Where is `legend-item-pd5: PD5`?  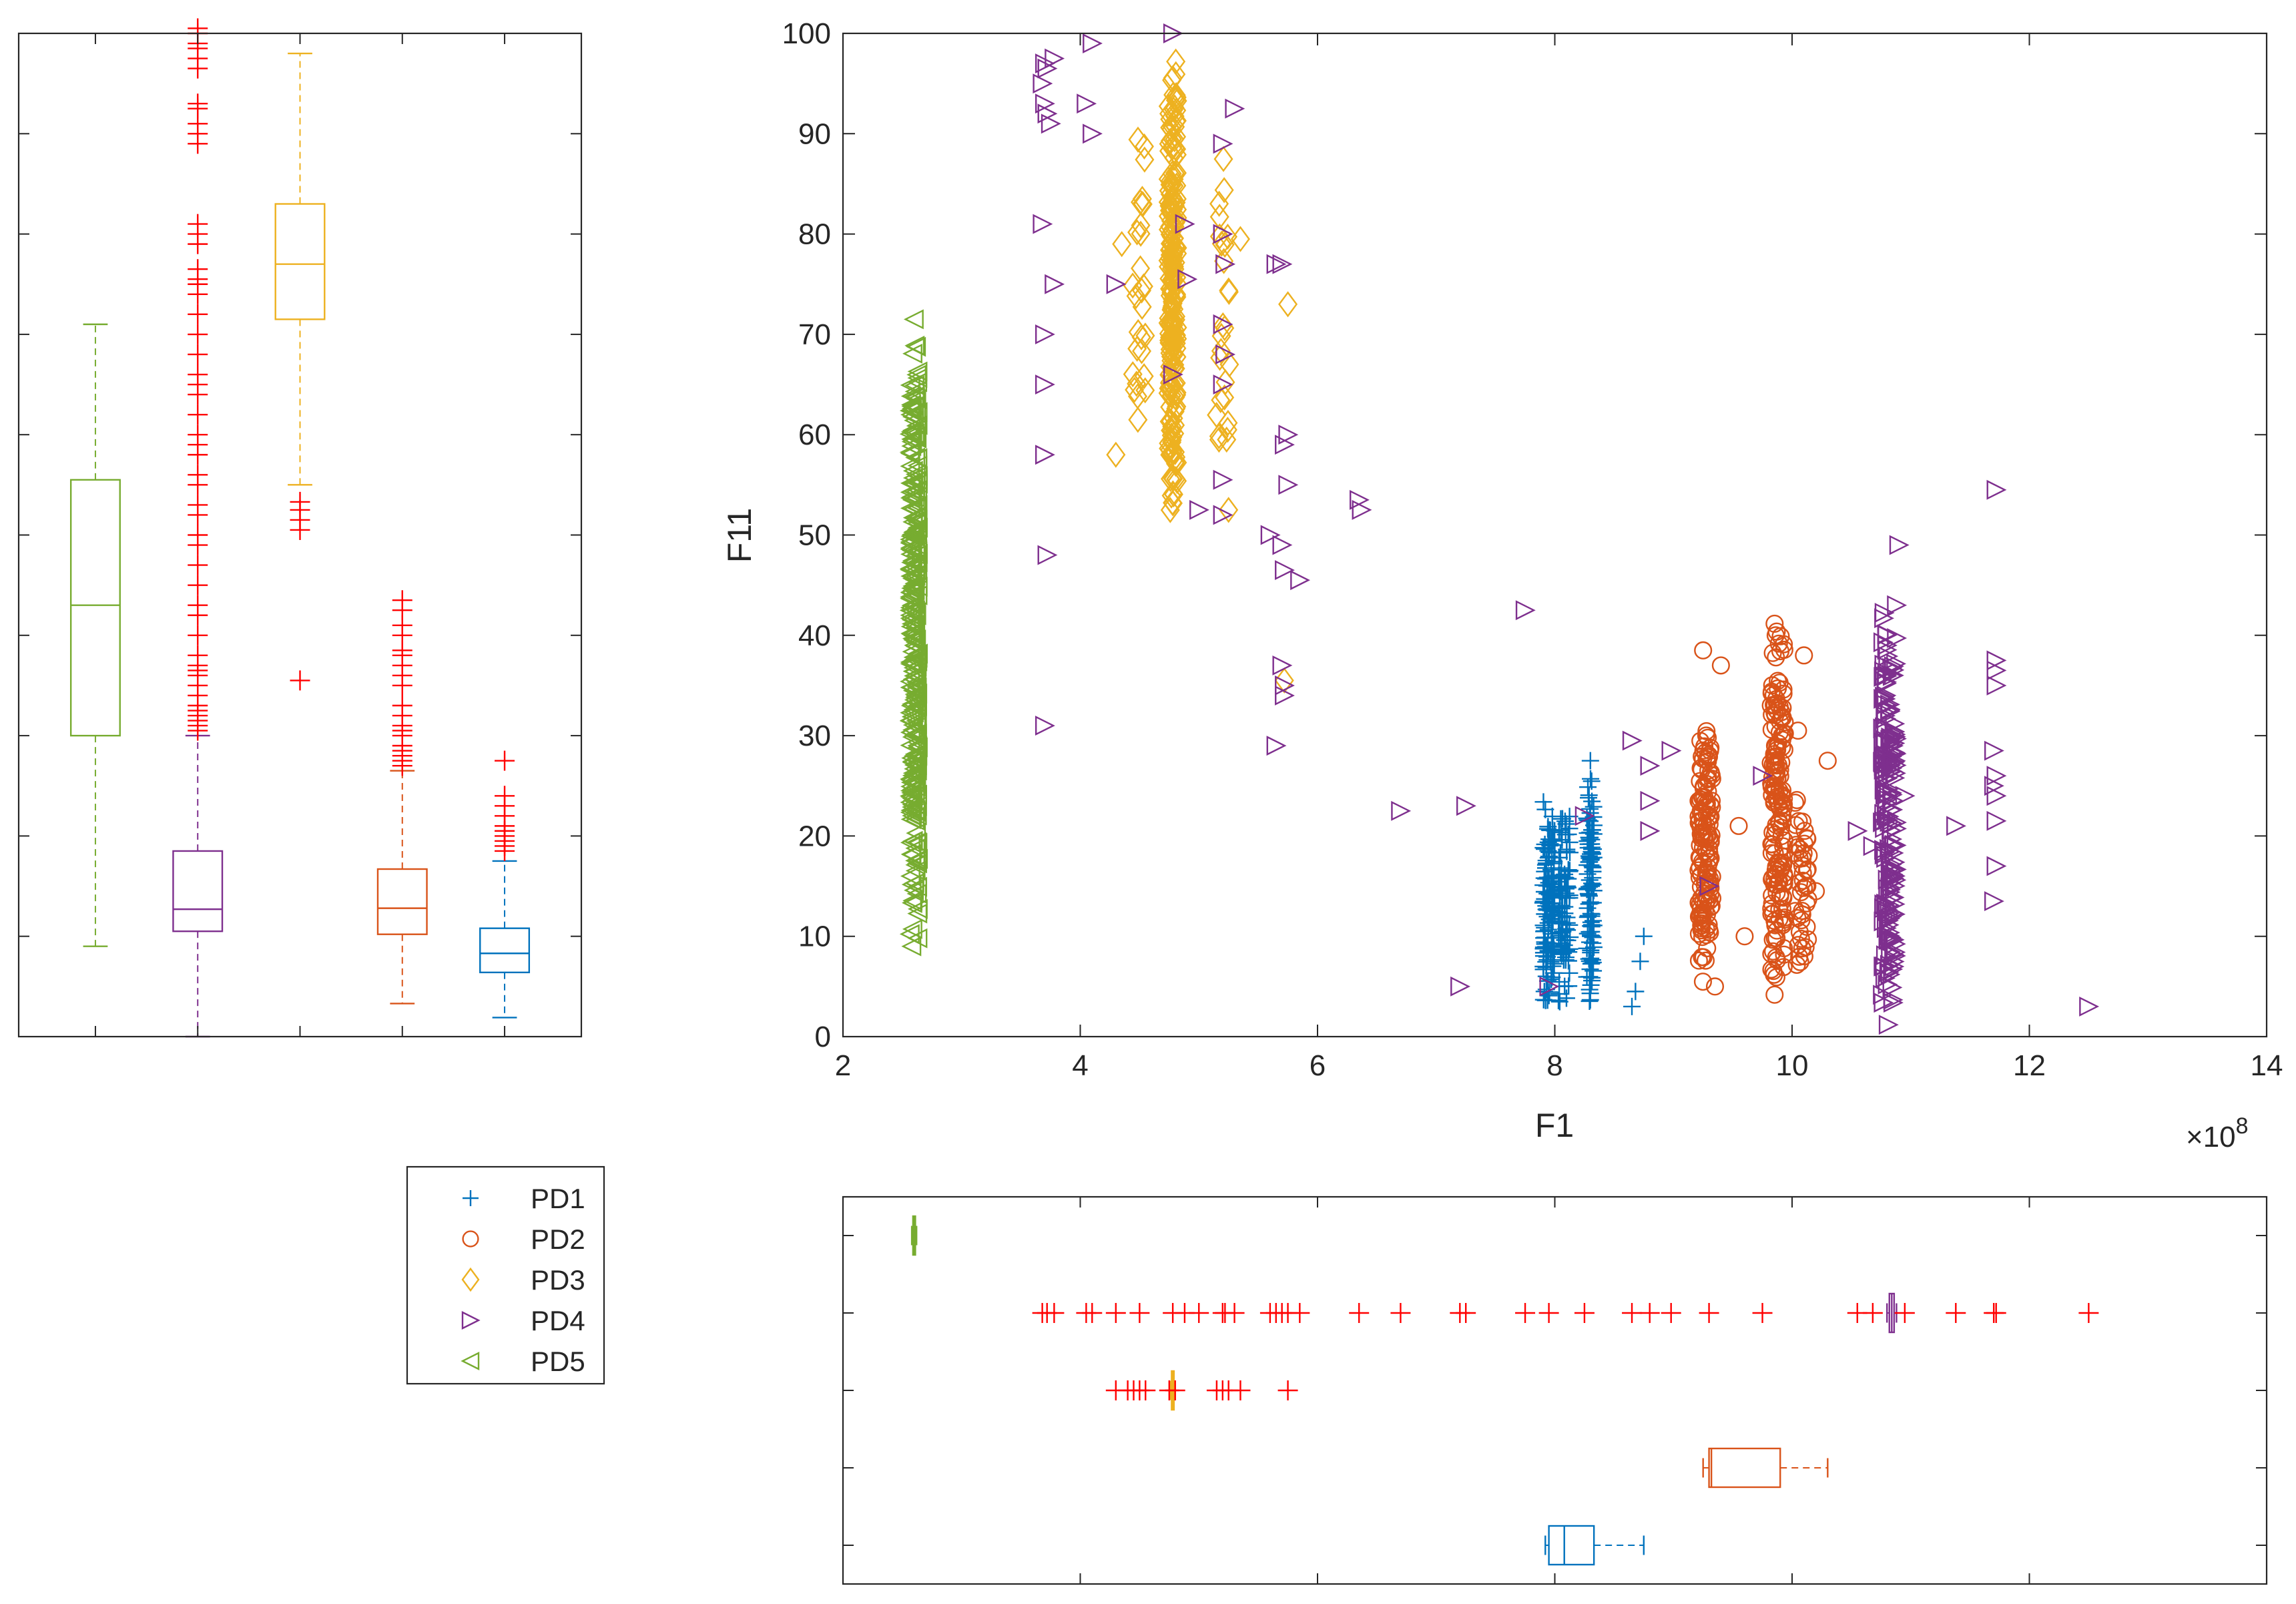 legend-item-pd5: PD5 is located at coordinates (523, 1361).